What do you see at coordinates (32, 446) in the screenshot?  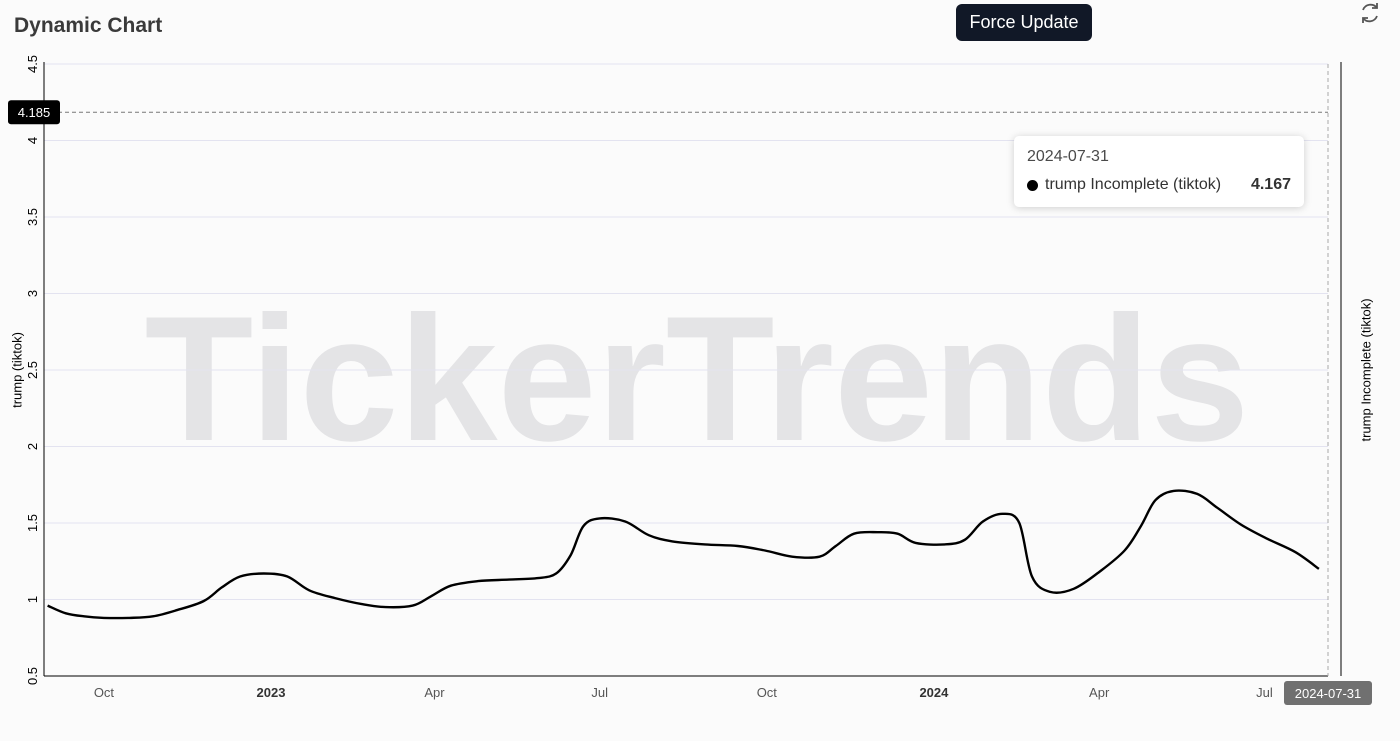 I see `y-tick-label: 2` at bounding box center [32, 446].